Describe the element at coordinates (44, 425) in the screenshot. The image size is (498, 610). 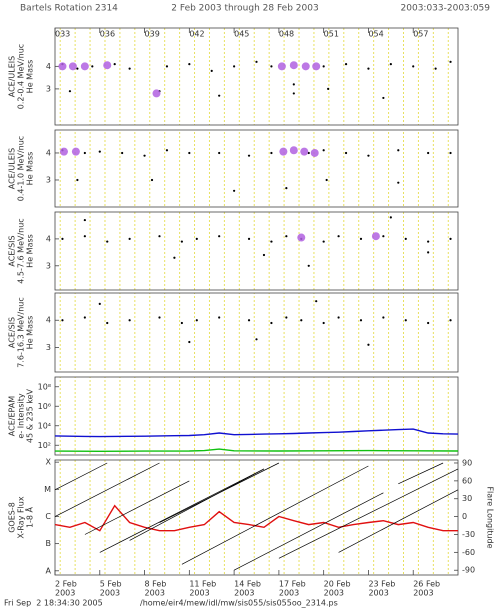
I see `y-tick-label: 10⁴` at that location.